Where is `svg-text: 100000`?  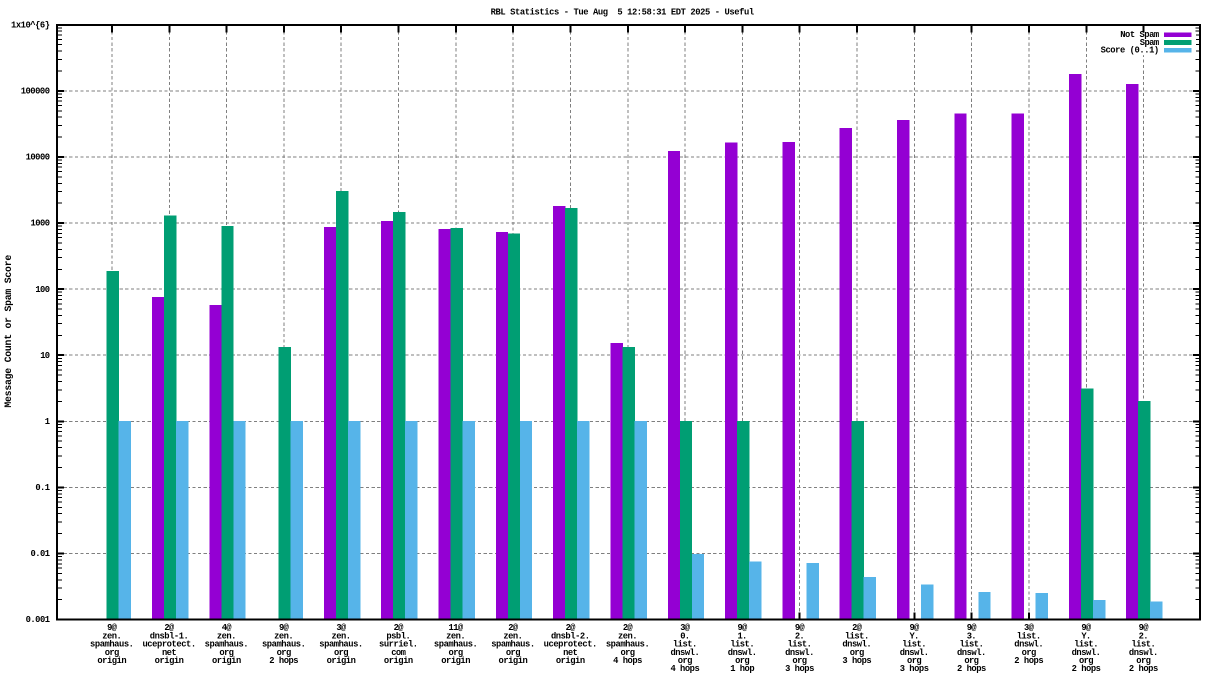
svg-text: 100000 is located at coordinates (35, 91).